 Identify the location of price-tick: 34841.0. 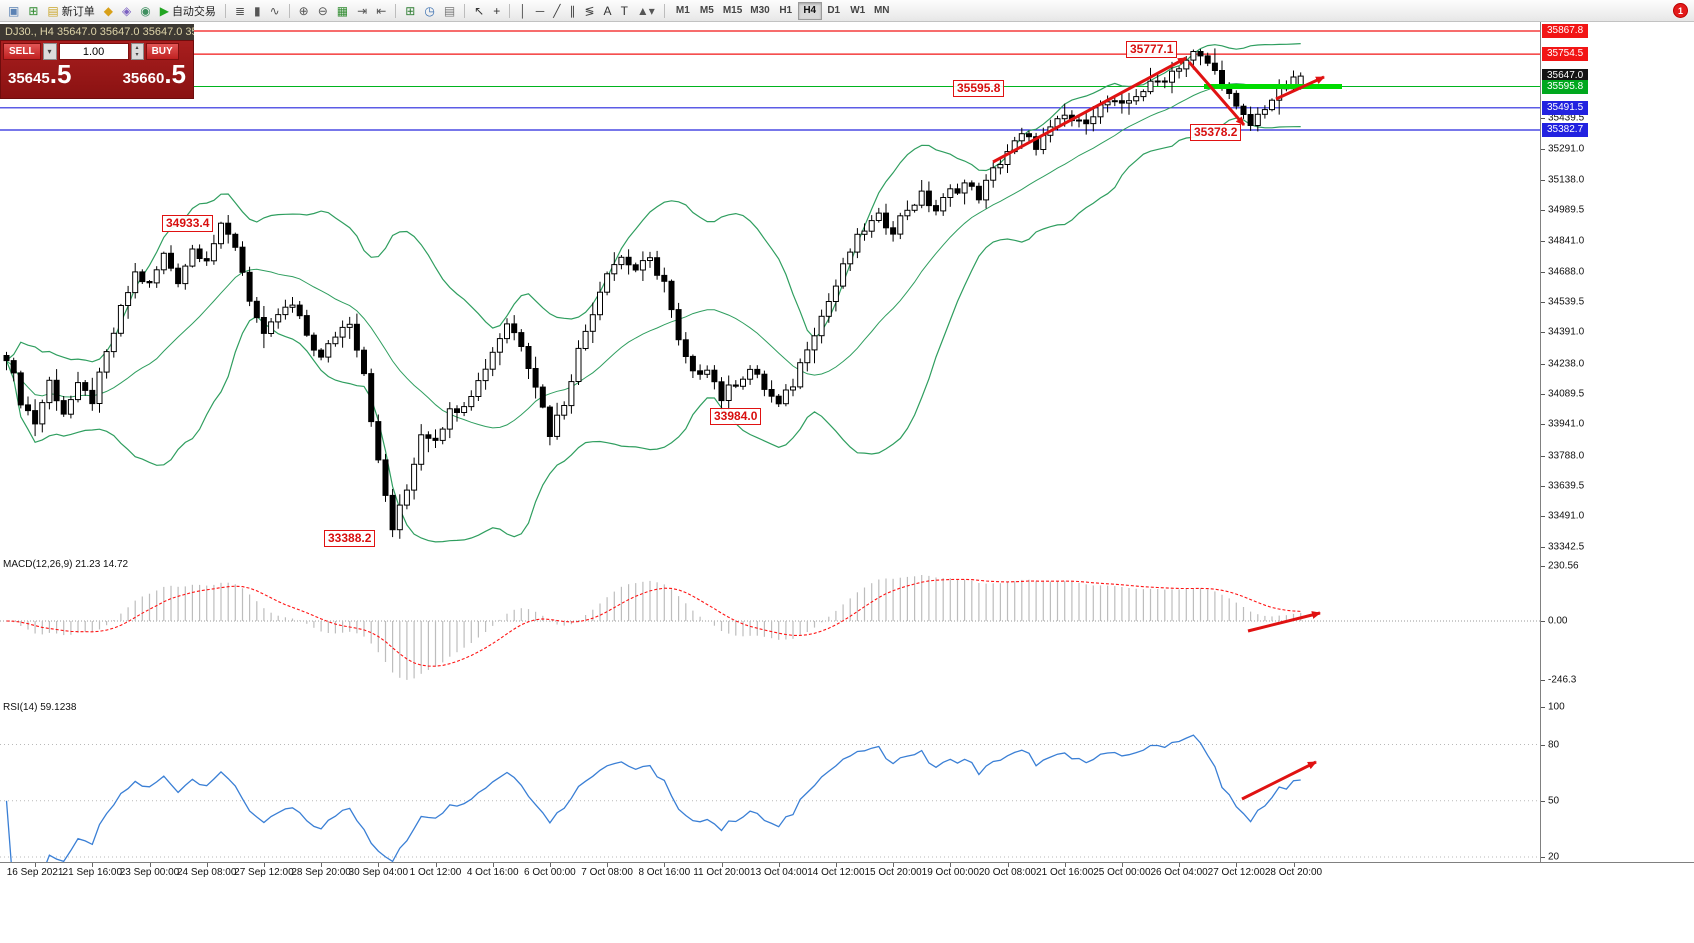
(1566, 241).